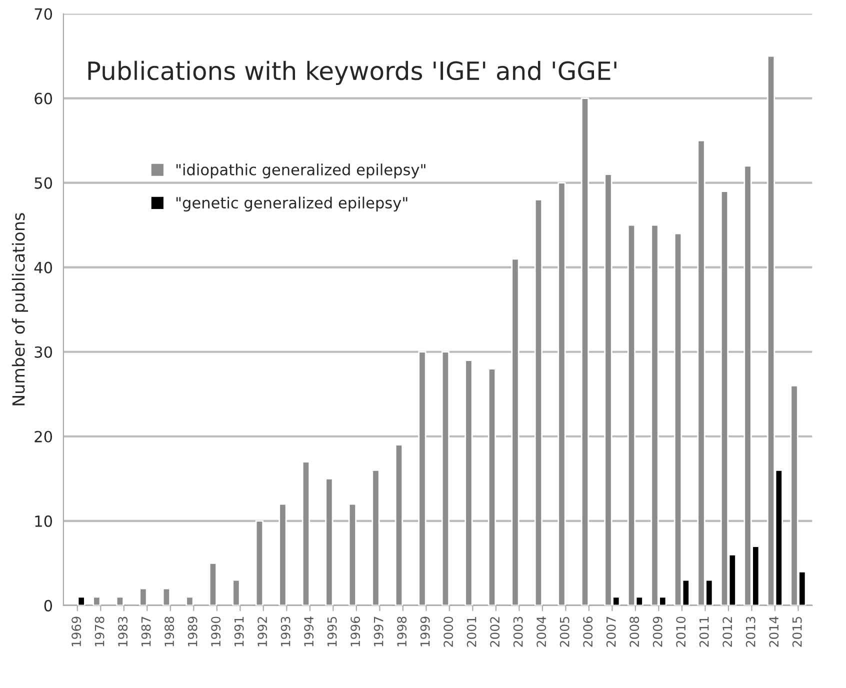 The width and height of the screenshot is (846, 688). Describe the element at coordinates (352, 73) in the screenshot. I see `text: Publications with keywords 'IGE' and 'GGE'` at that location.